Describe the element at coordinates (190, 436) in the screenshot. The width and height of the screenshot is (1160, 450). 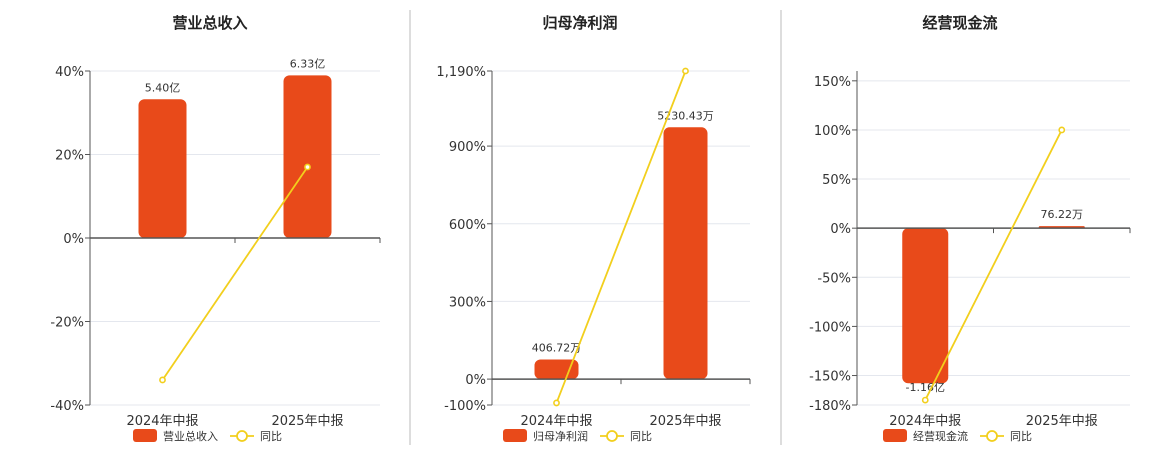
I see `legend-label-bar: 营业总收入` at that location.